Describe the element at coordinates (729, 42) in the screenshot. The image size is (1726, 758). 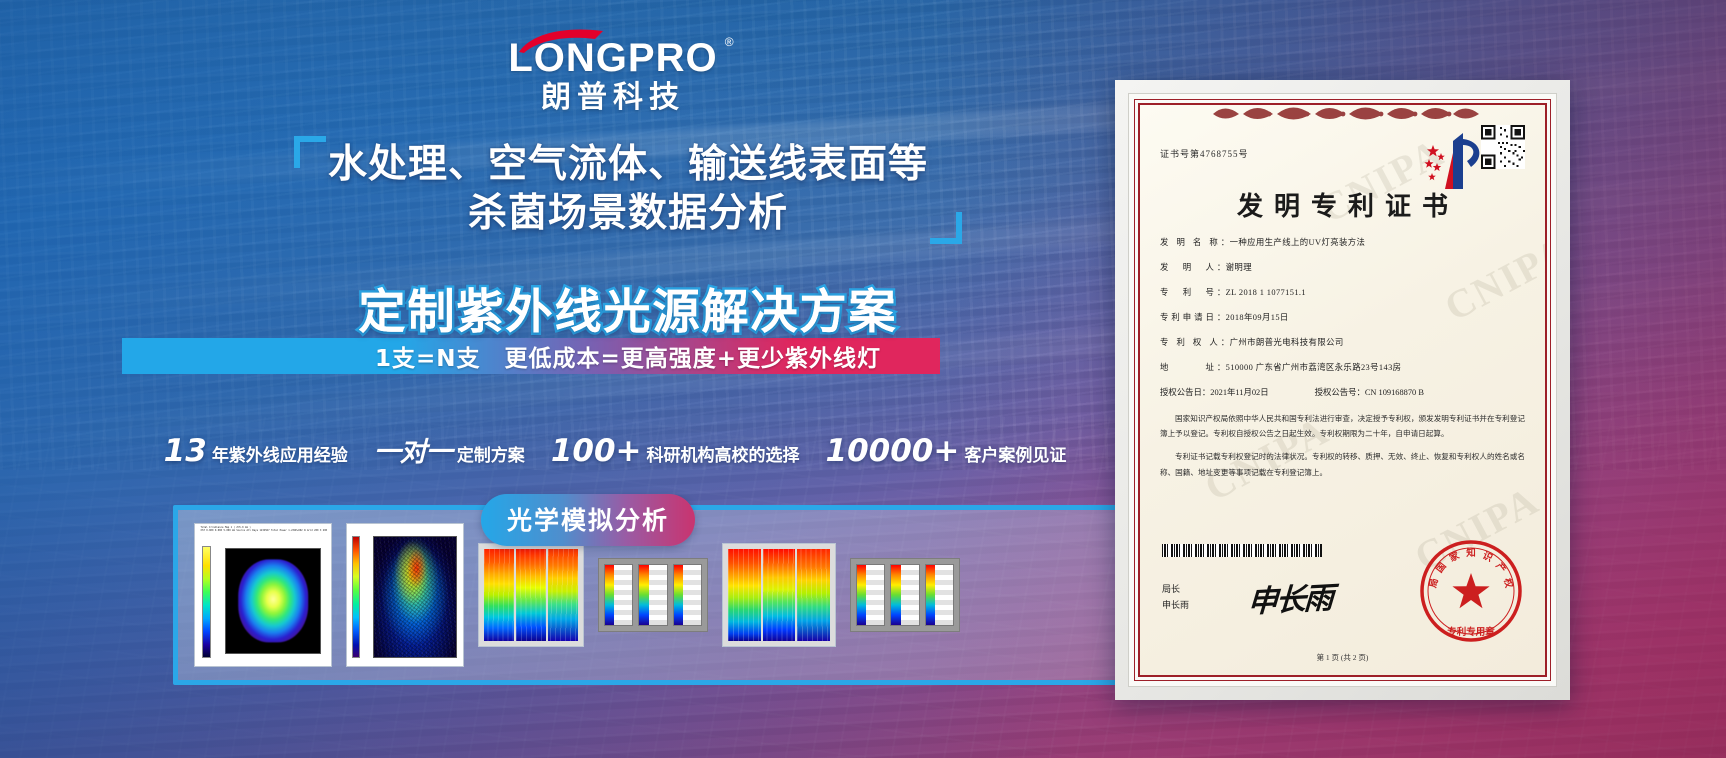
I see `logo-registered-icon: ®` at that location.